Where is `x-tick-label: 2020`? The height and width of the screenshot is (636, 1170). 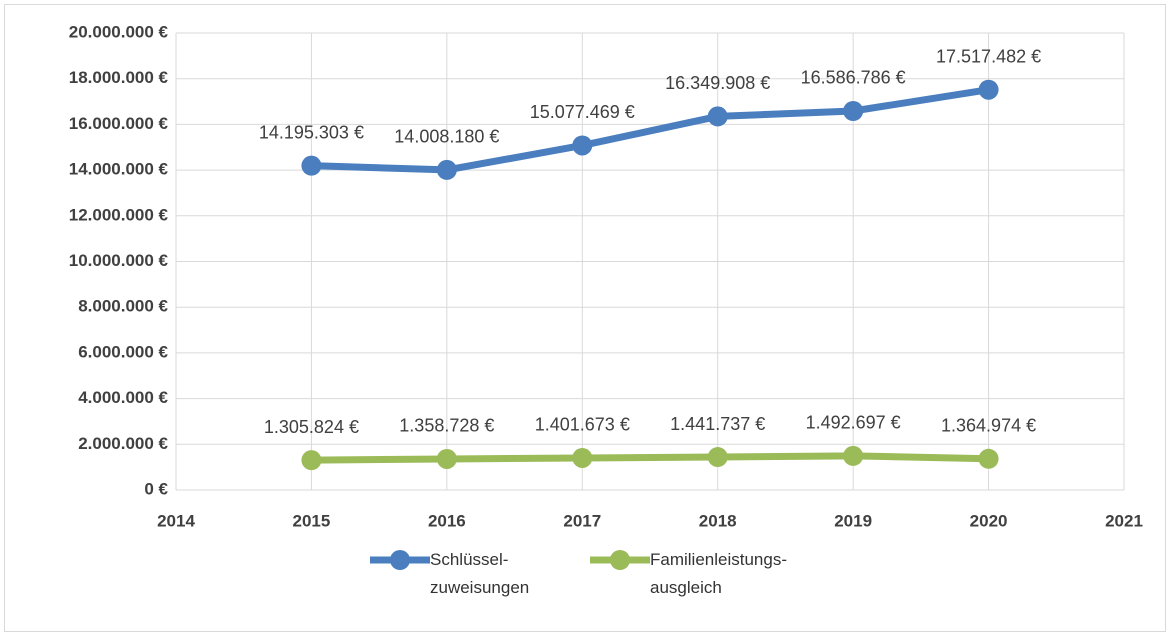
x-tick-label: 2020 is located at coordinates (989, 520).